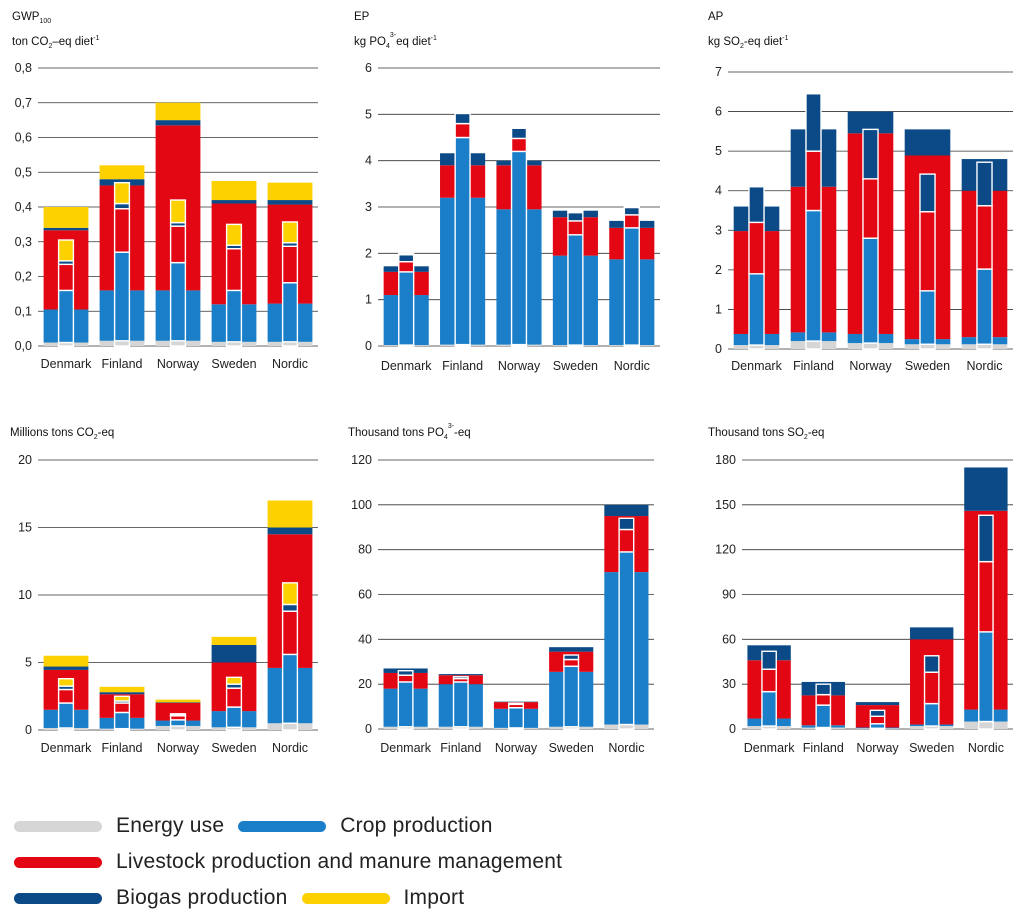 This screenshot has width=1015, height=916. What do you see at coordinates (409, 432) in the screenshot?
I see `panel-5-header-1: Thousand tons PO43--eq` at bounding box center [409, 432].